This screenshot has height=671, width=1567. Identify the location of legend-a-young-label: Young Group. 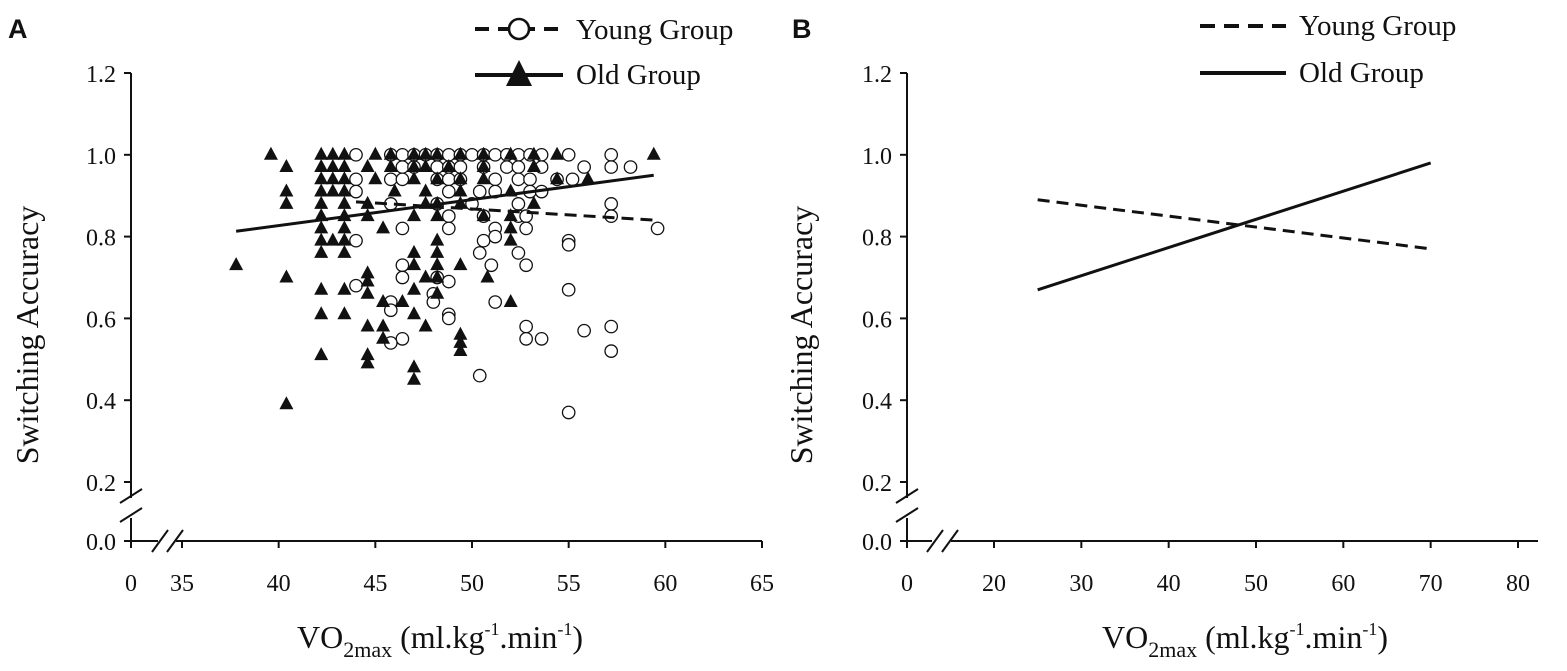
(654, 30).